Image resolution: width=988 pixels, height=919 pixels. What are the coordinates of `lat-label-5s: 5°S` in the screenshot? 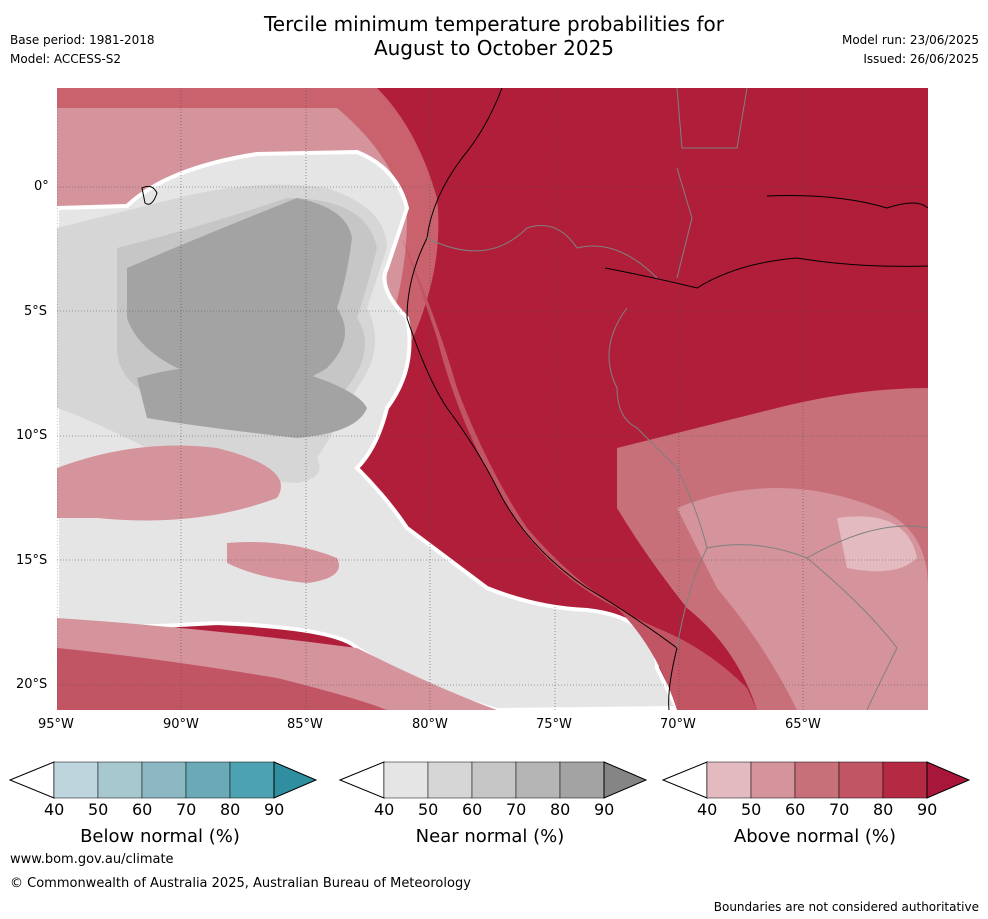 It's located at (36, 311).